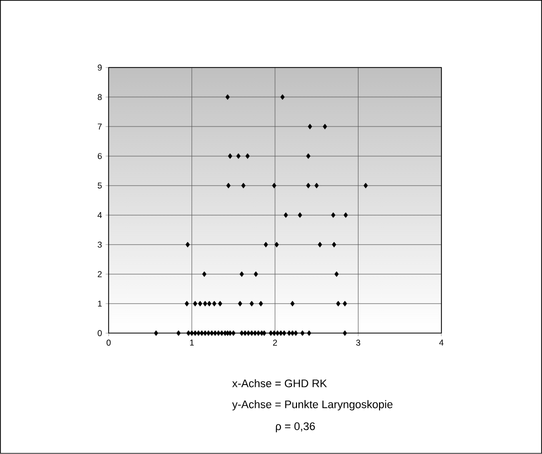 The height and width of the screenshot is (454, 542). I want to click on y-tick-label: 7, so click(100, 127).